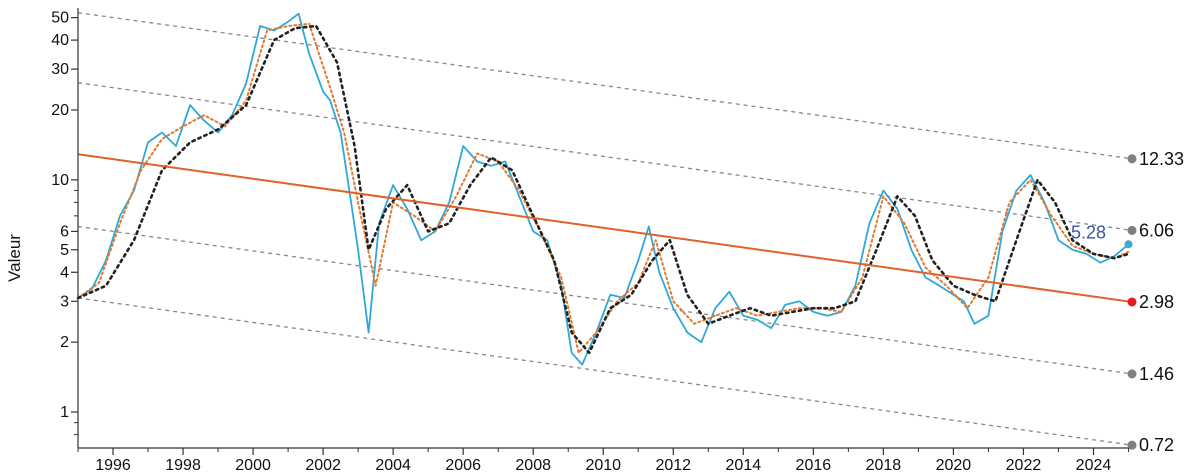  What do you see at coordinates (1132, 302) in the screenshot?
I see `regression-end-marker` at bounding box center [1132, 302].